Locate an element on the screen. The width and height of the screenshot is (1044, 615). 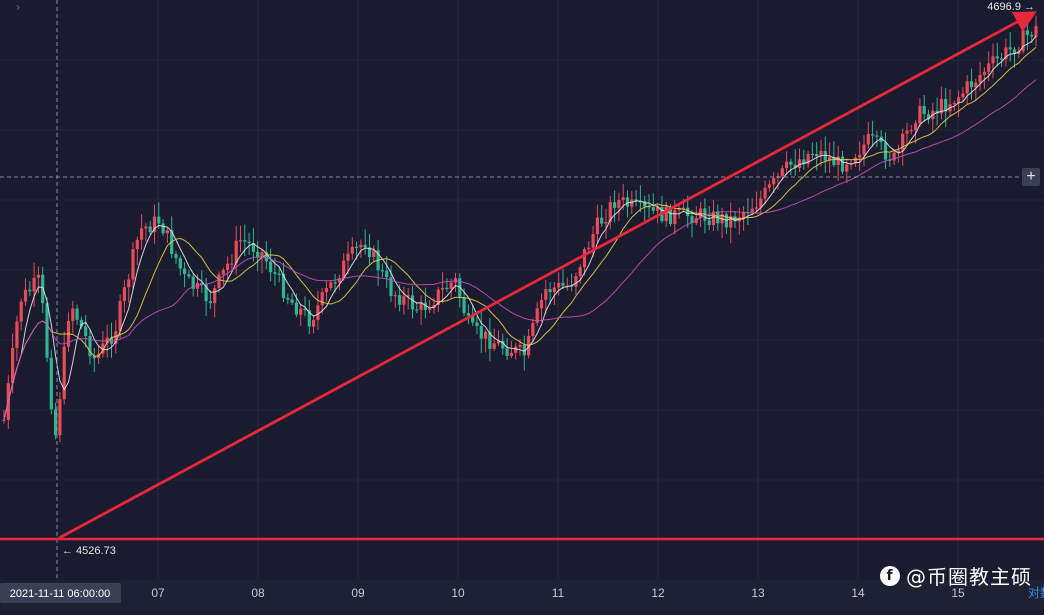
watermark: f @币圈教主硕 is located at coordinates (956, 575).